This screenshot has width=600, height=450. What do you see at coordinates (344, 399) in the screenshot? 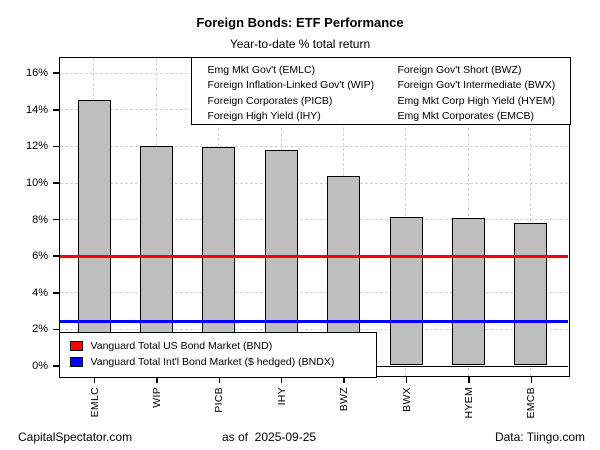
I see `x-axis-label-BWZ: BWZ` at bounding box center [344, 399].